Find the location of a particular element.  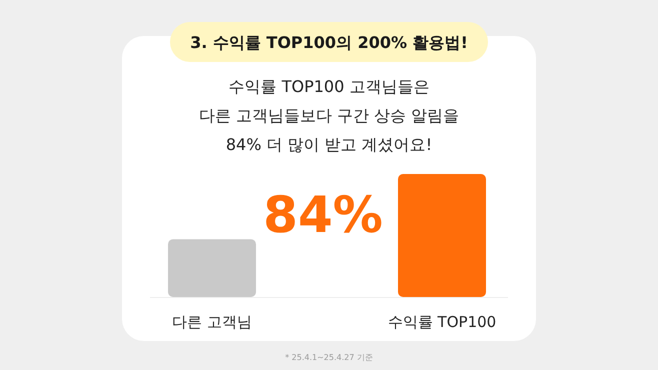

x-tick-label: 다른 고객님 is located at coordinates (212, 322).